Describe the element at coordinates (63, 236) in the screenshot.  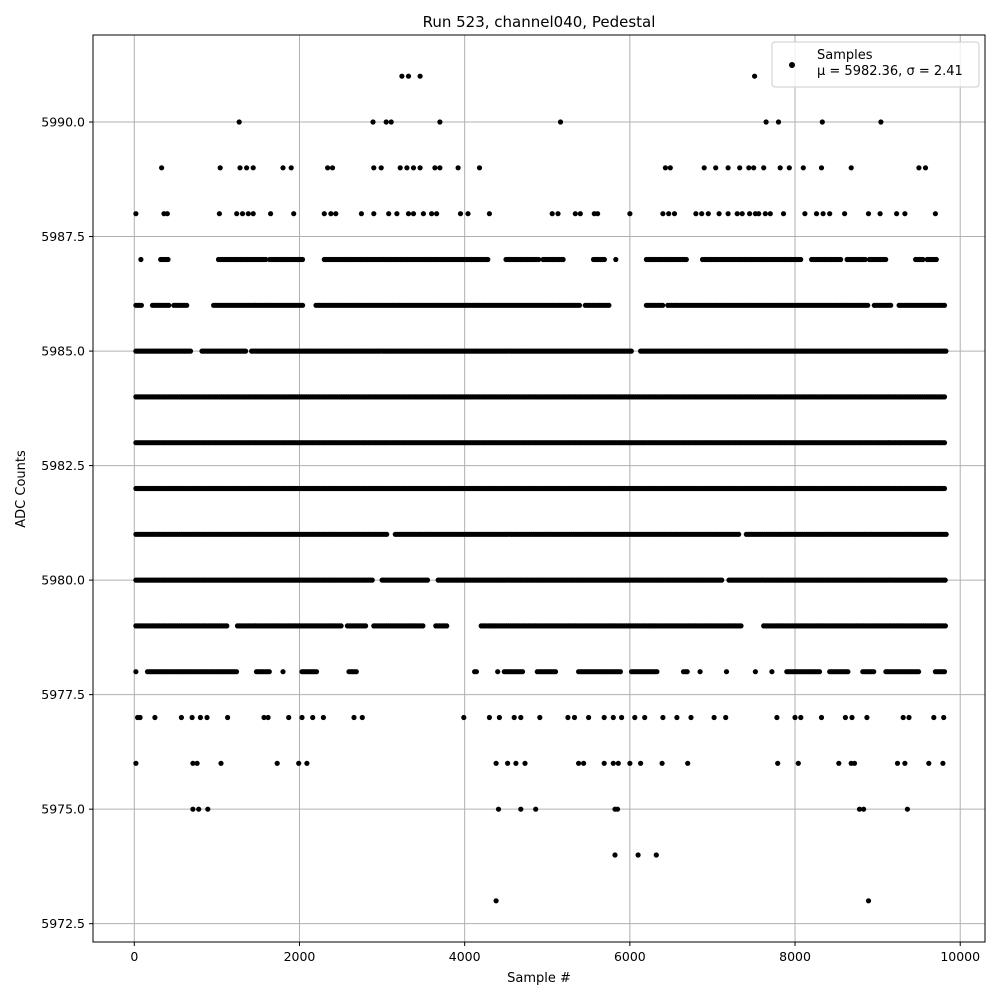
I see `y-tick-label: 5987.5` at that location.